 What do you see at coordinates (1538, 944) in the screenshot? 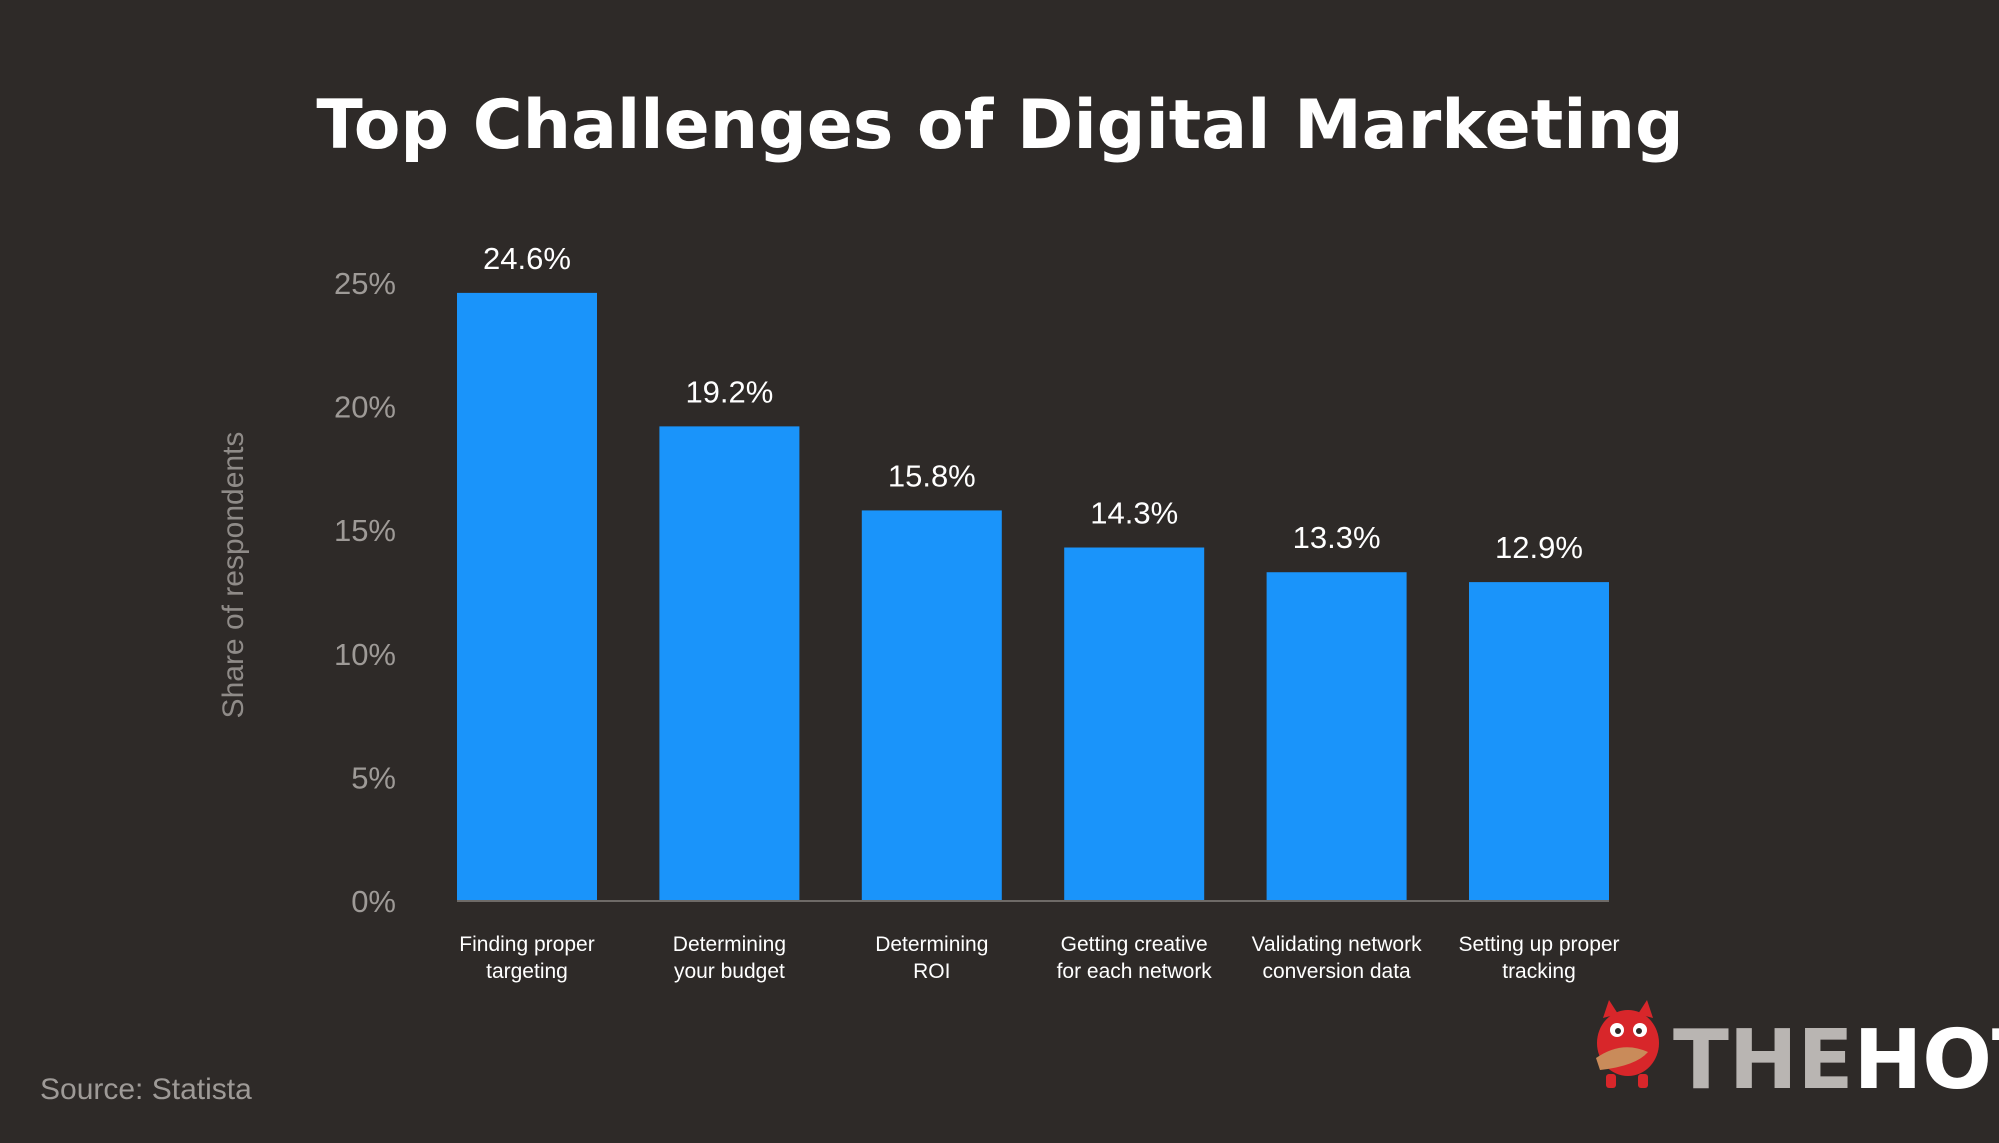
I see `x-category-label-line: Setting up proper` at bounding box center [1538, 944].